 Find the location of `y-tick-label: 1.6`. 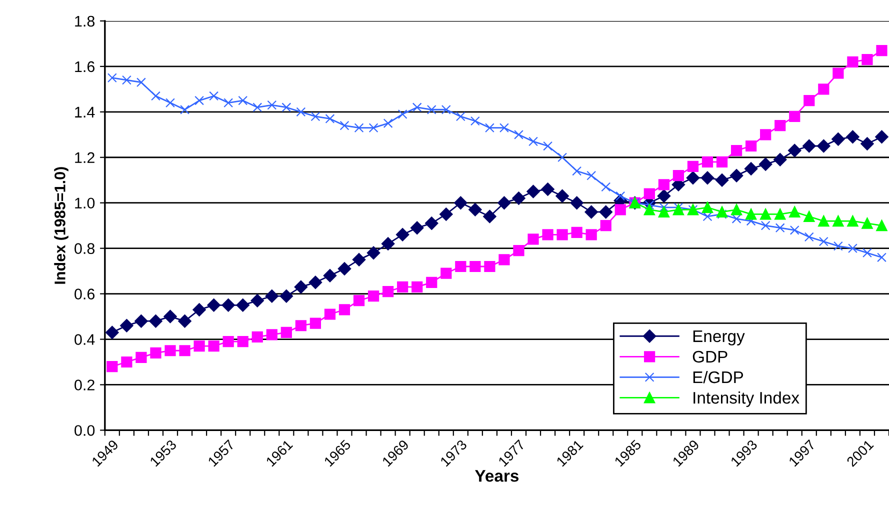

y-tick-label: 1.6 is located at coordinates (85, 66).